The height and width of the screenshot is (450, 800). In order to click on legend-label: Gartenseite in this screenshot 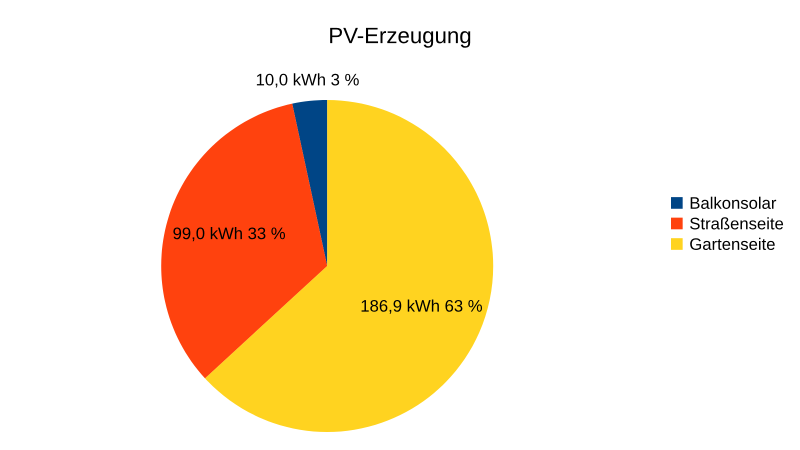, I will do `click(732, 244)`.